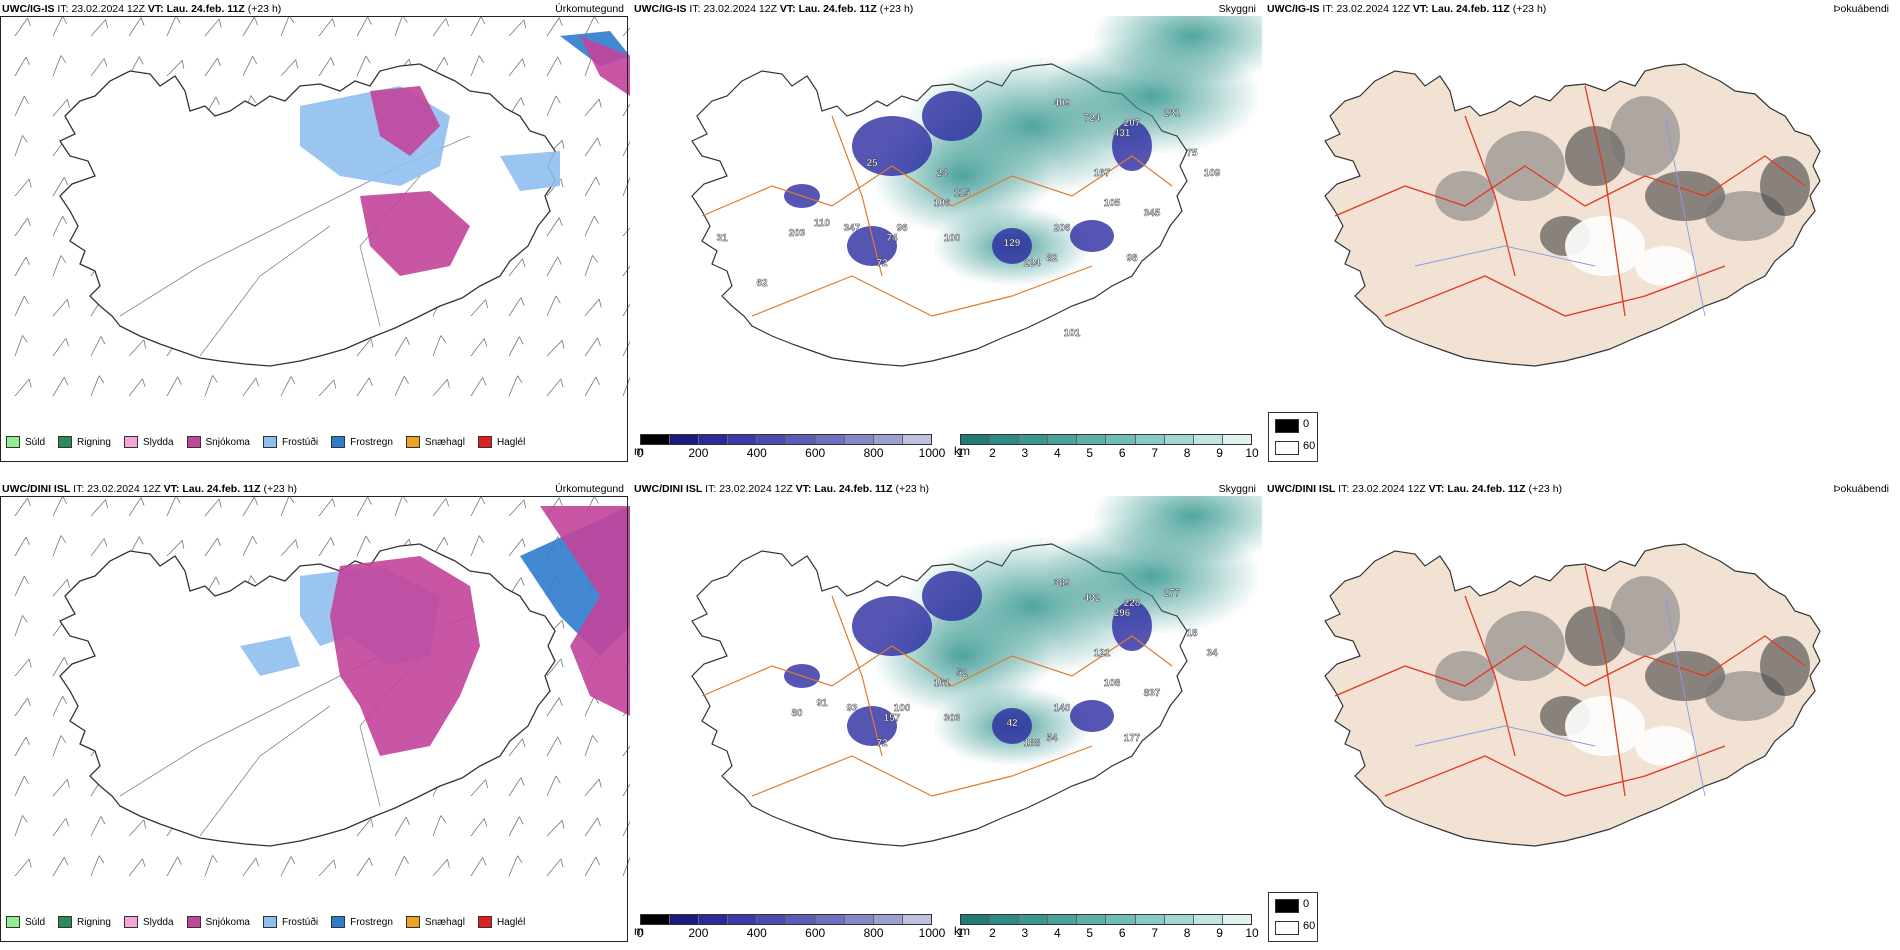 This screenshot has width=1900, height=950. What do you see at coordinates (789, 929) in the screenshot?
I see `ceiling-colorbar: 0 200 400 600 800 1000 m` at bounding box center [789, 929].